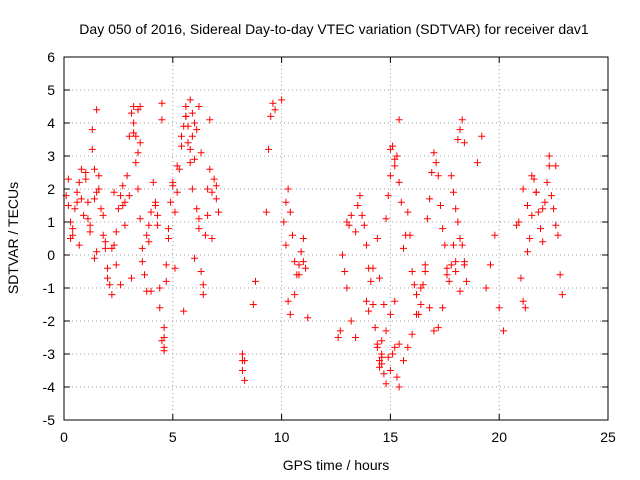 Image resolution: width=640 pixels, height=480 pixels. Describe the element at coordinates (173, 437) in the screenshot. I see `x-tick-label: 5` at that location.